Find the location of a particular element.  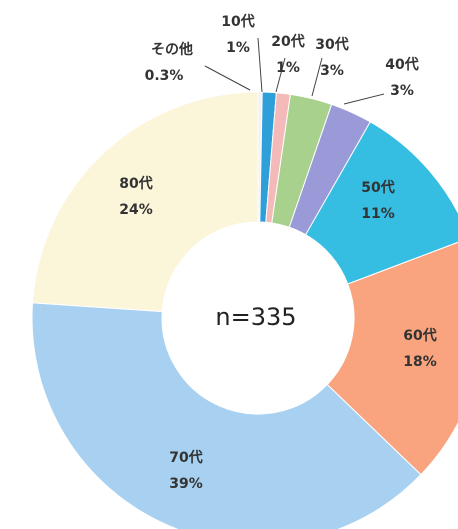

category-label: 40代 is located at coordinates (401, 64).